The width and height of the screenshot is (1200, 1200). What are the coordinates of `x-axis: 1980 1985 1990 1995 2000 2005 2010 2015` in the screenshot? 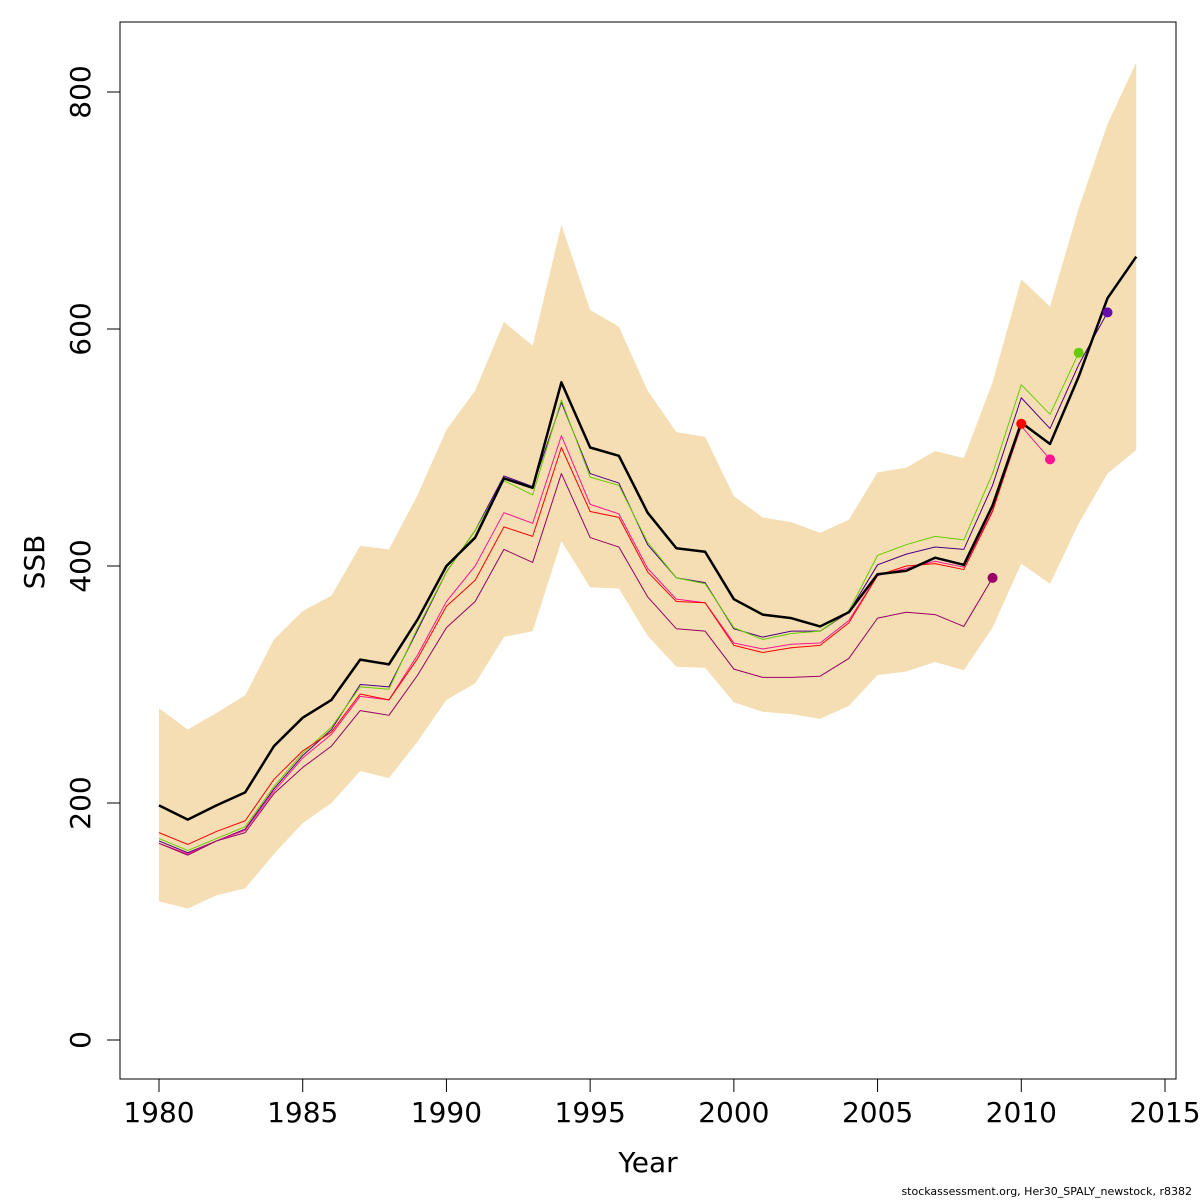 It's located at (661, 1103).